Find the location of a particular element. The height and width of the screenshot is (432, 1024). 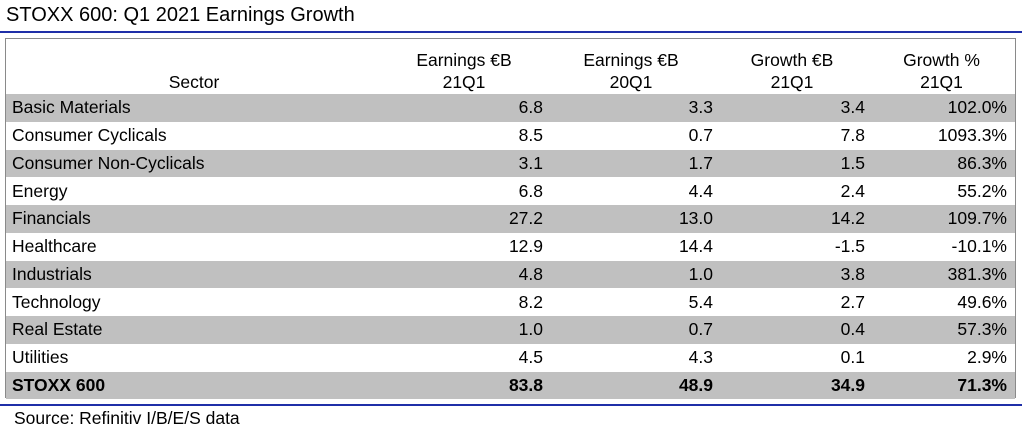

growth-eur-cell: 3.4 is located at coordinates (792, 108).